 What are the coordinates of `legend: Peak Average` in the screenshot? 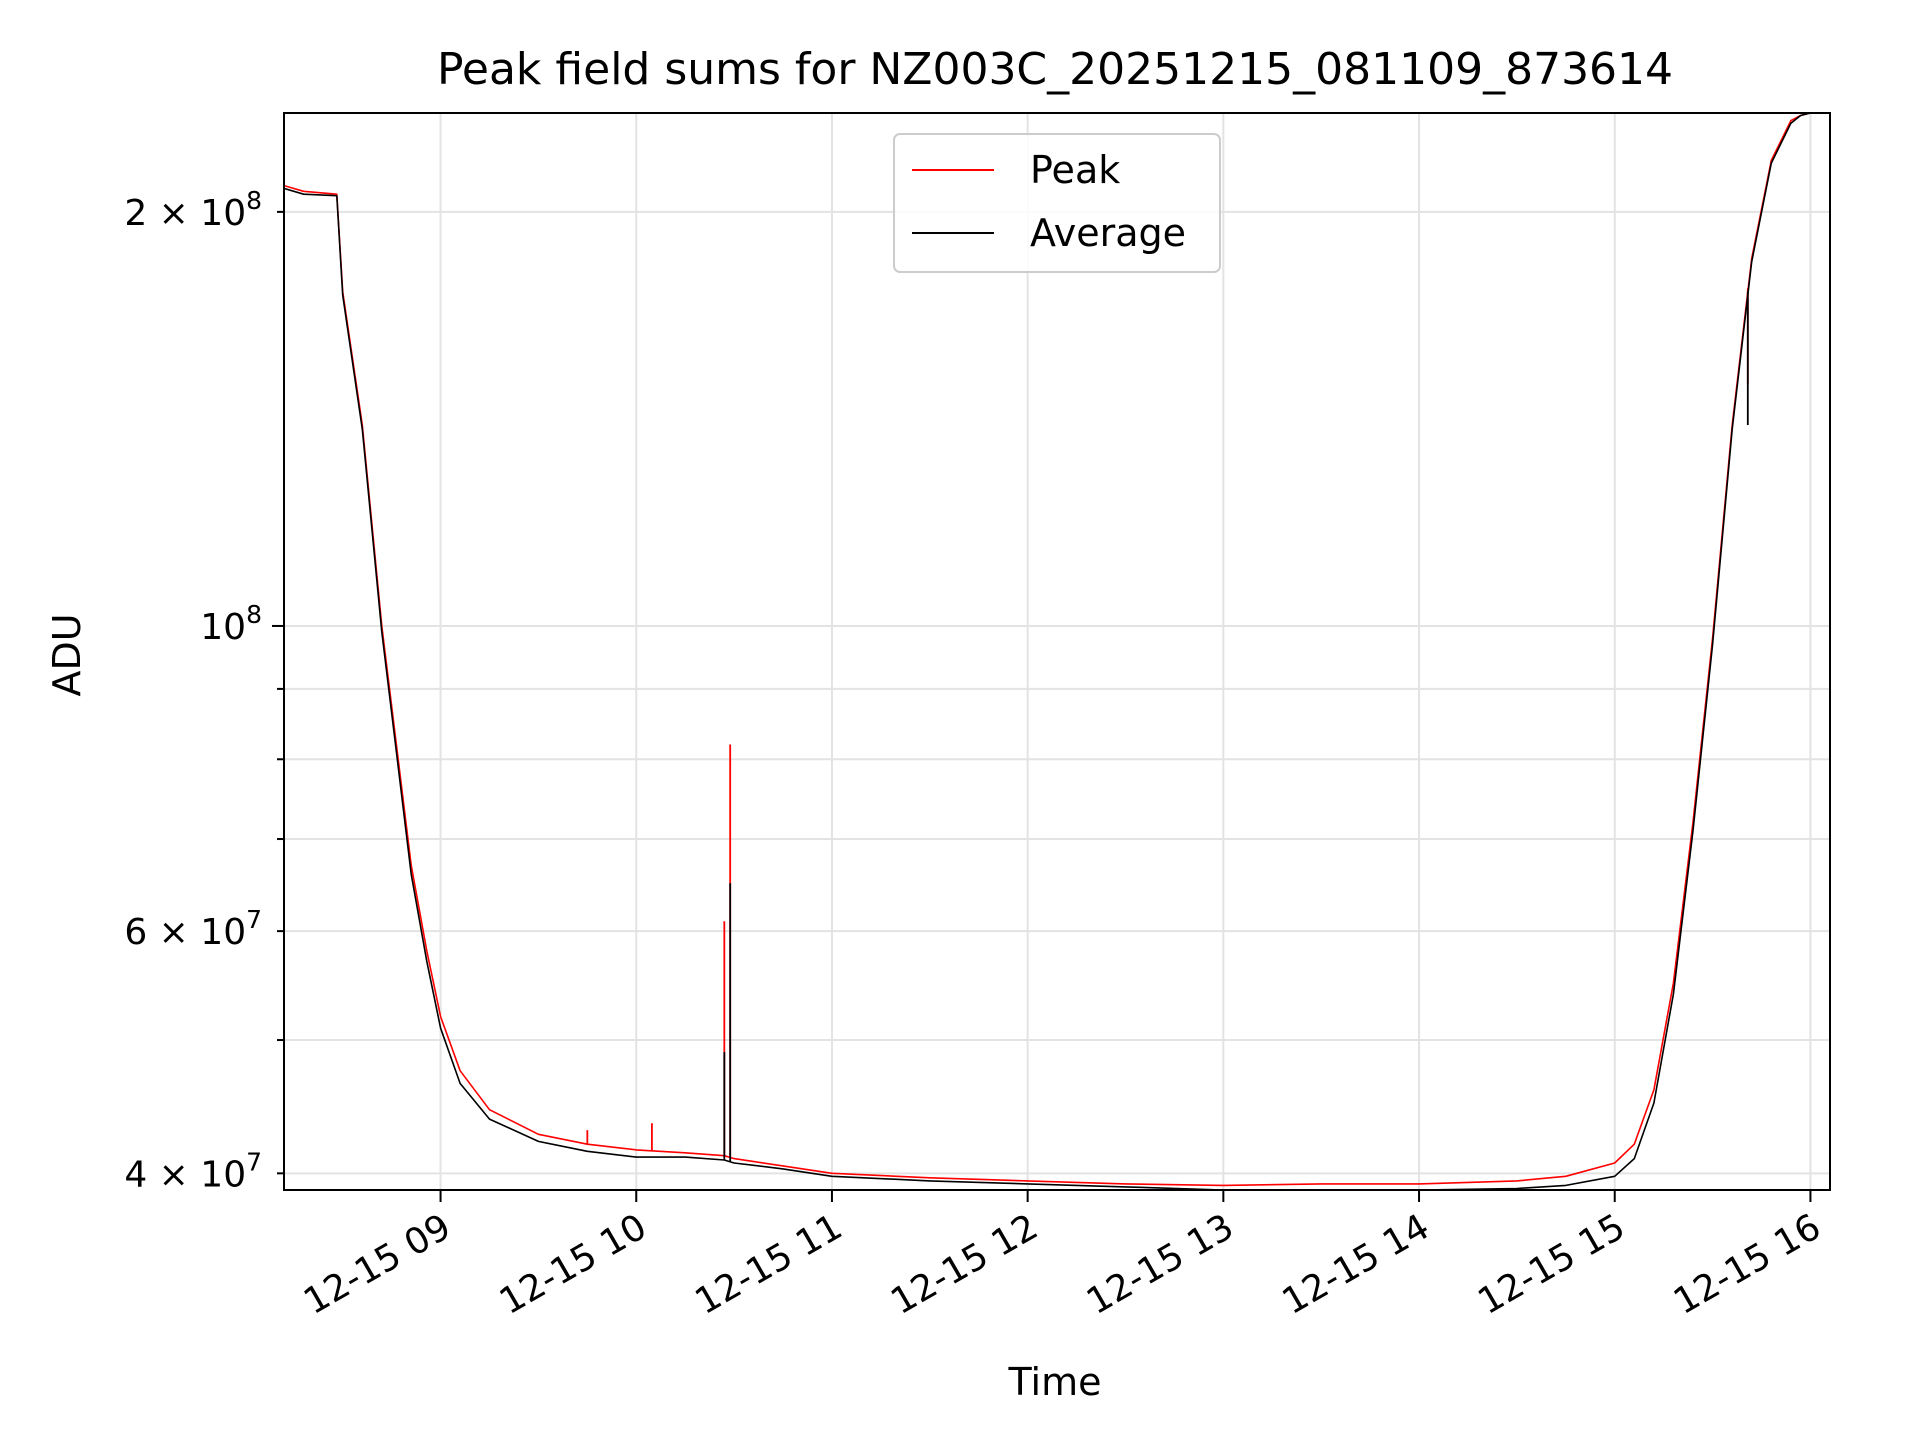 It's located at (1057, 203).